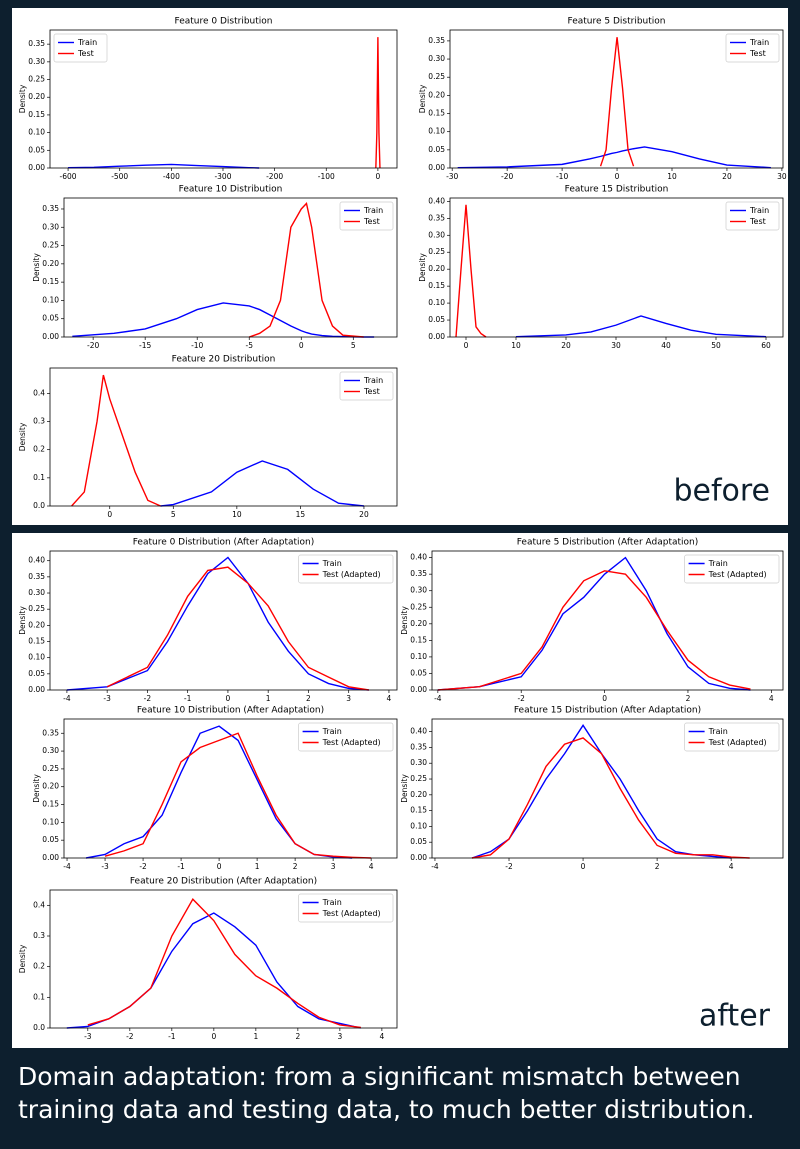 This screenshot has height=1149, width=800. What do you see at coordinates (721, 491) in the screenshot?
I see `before-label: before` at bounding box center [721, 491].